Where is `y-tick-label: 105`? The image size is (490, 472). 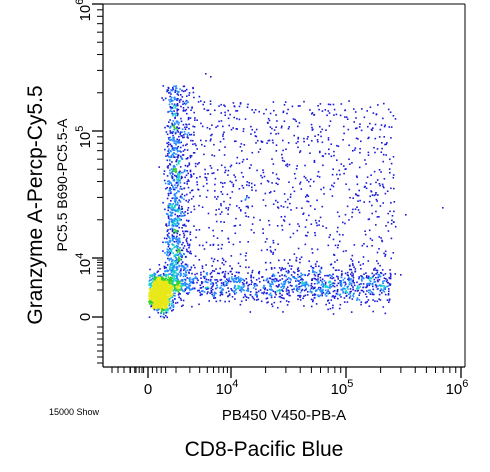
y-tick-label: 105 is located at coordinates (84, 137).